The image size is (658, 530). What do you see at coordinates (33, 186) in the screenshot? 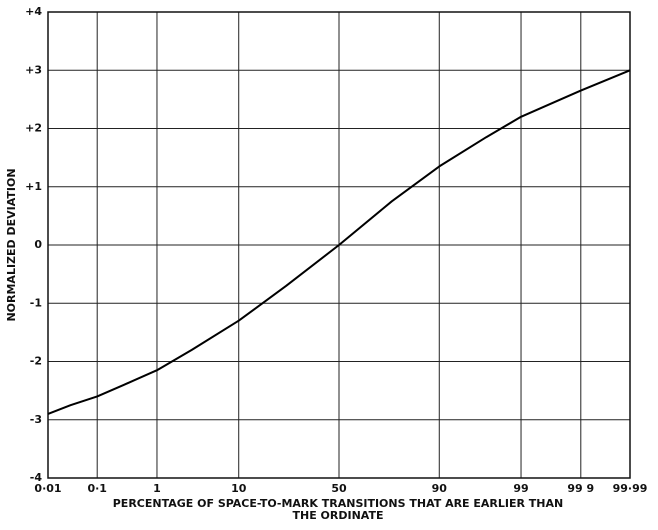
I see `y-tick-label: +1` at bounding box center [33, 186].